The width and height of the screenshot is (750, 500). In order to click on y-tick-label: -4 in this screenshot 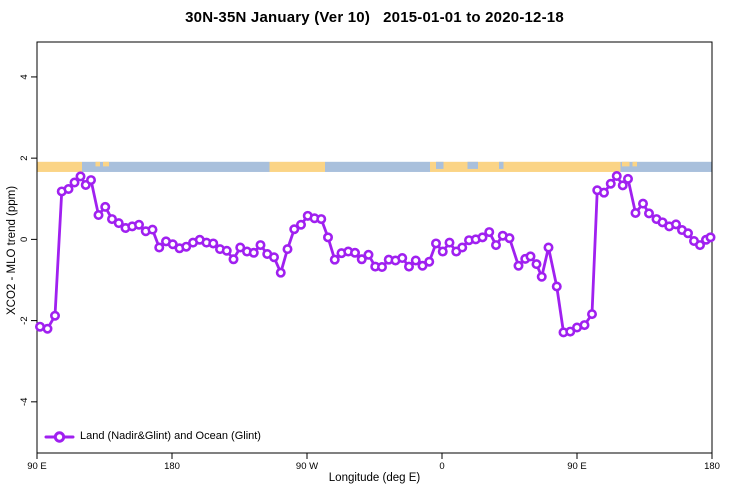, I will do `click(24, 402)`.